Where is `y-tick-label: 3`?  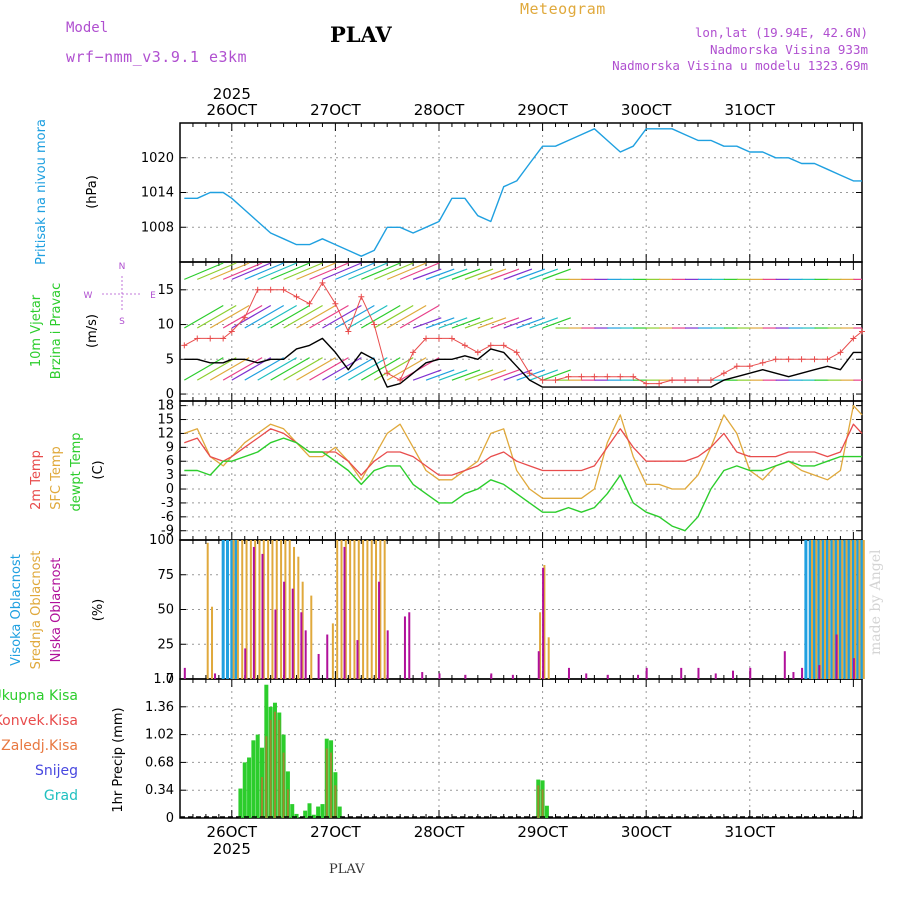
y-tick-label: 3 is located at coordinates (170, 475).